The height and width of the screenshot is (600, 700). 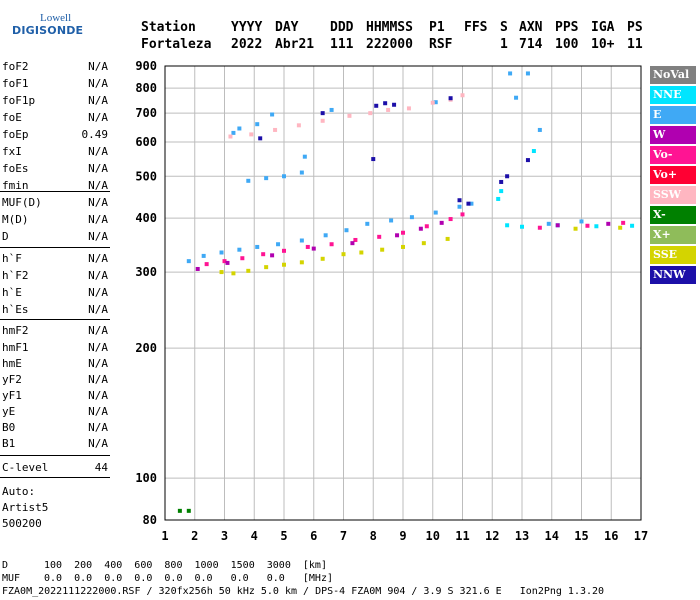 What do you see at coordinates (313, 536) in the screenshot?
I see `x-tick-label: 6` at bounding box center [313, 536].